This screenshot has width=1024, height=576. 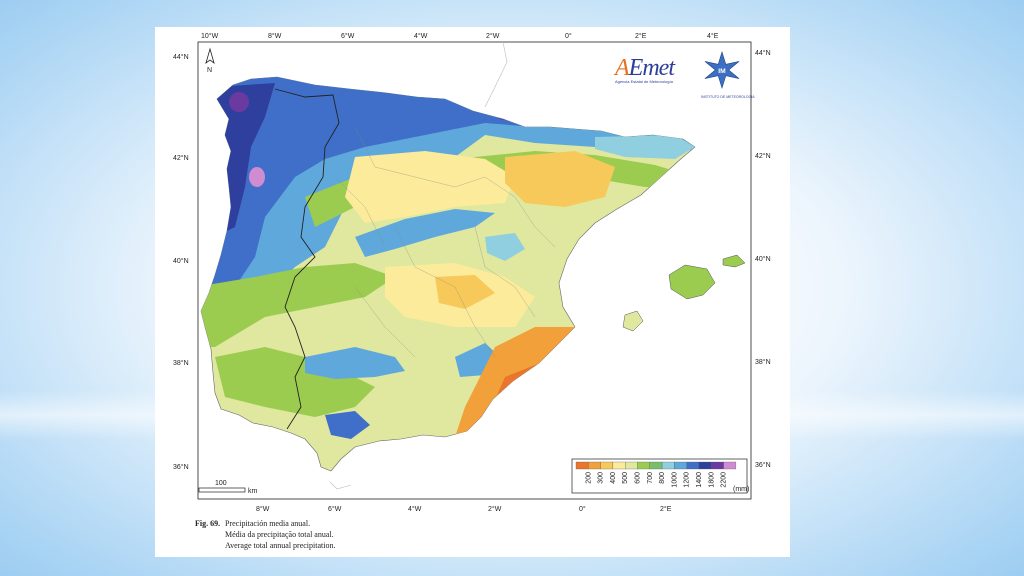 I want to click on duero-basin, so click(x=430, y=187).